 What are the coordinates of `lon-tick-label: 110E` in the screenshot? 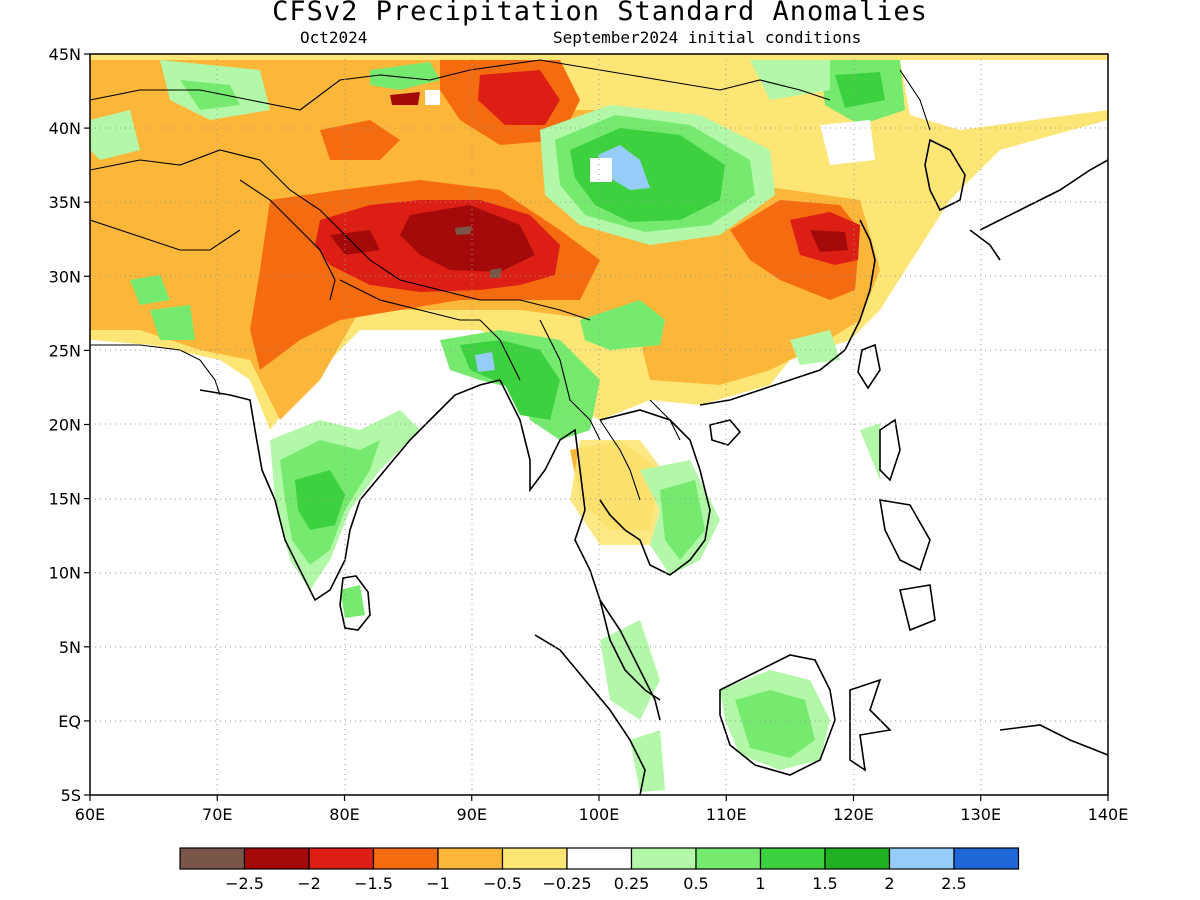 It's located at (726, 814).